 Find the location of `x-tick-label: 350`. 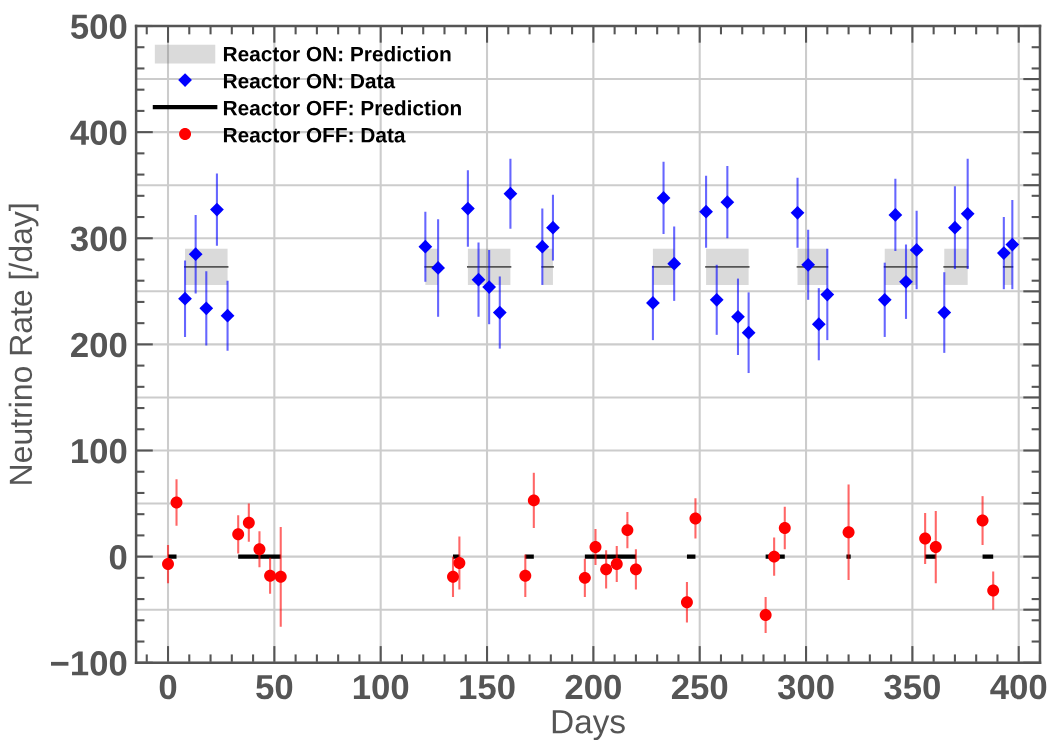

x-tick-label: 350 is located at coordinates (912, 687).